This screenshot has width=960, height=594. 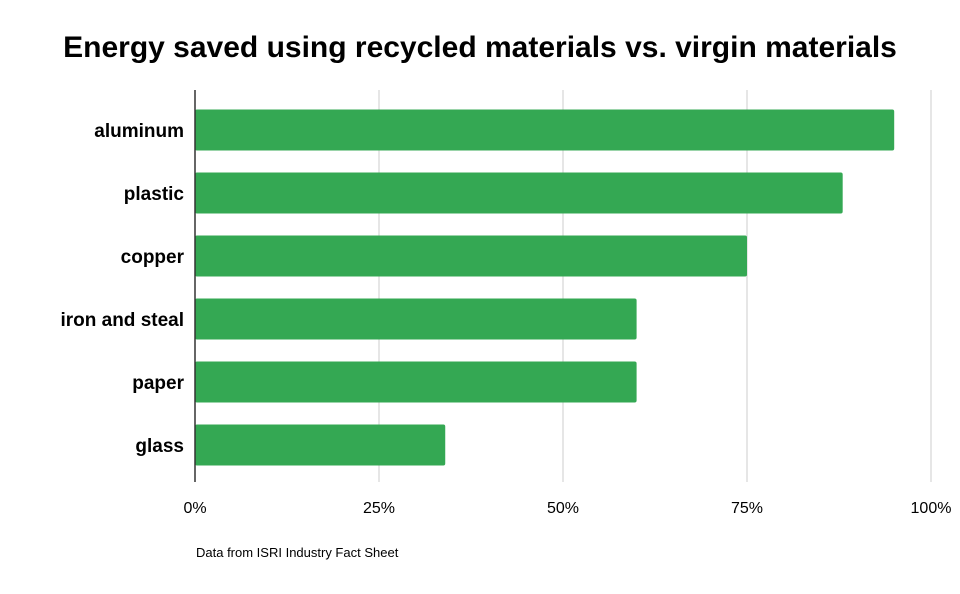 What do you see at coordinates (194, 508) in the screenshot?
I see `x-tick-label: 0%` at bounding box center [194, 508].